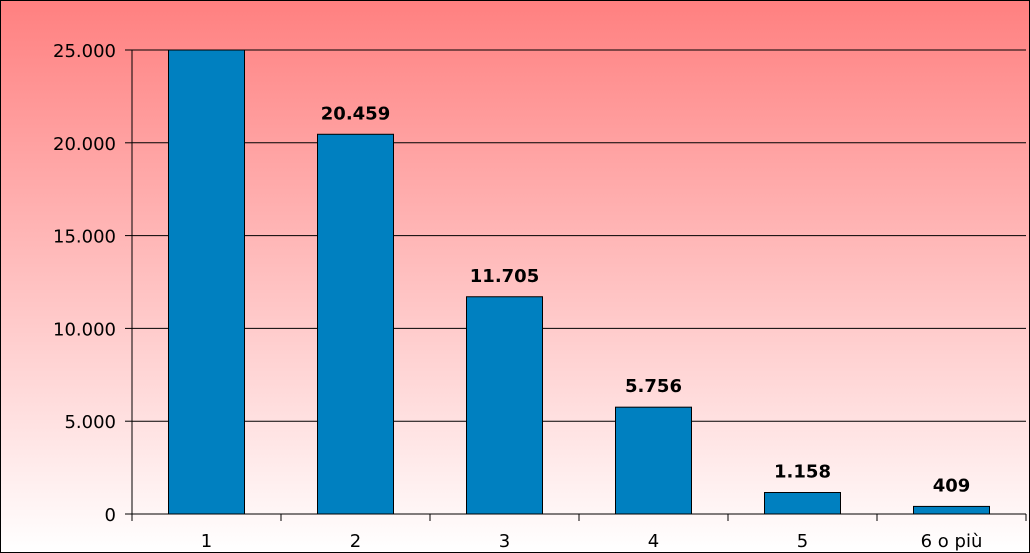 This screenshot has height=553, width=1030. What do you see at coordinates (952, 485) in the screenshot?
I see `data-label: 409` at bounding box center [952, 485].